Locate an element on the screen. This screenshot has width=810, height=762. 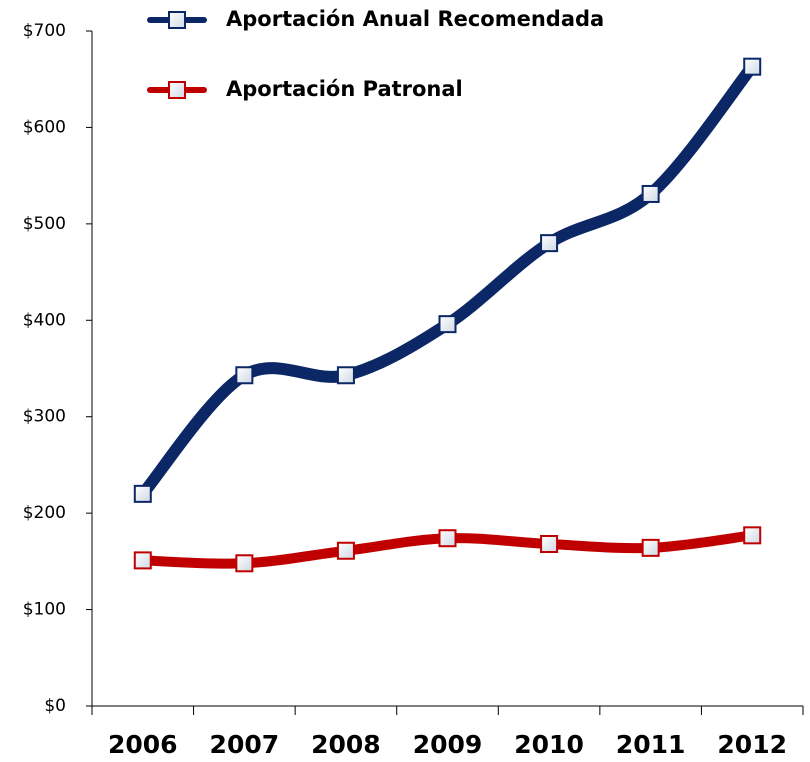
x-tick-label: 2008 is located at coordinates (346, 744).